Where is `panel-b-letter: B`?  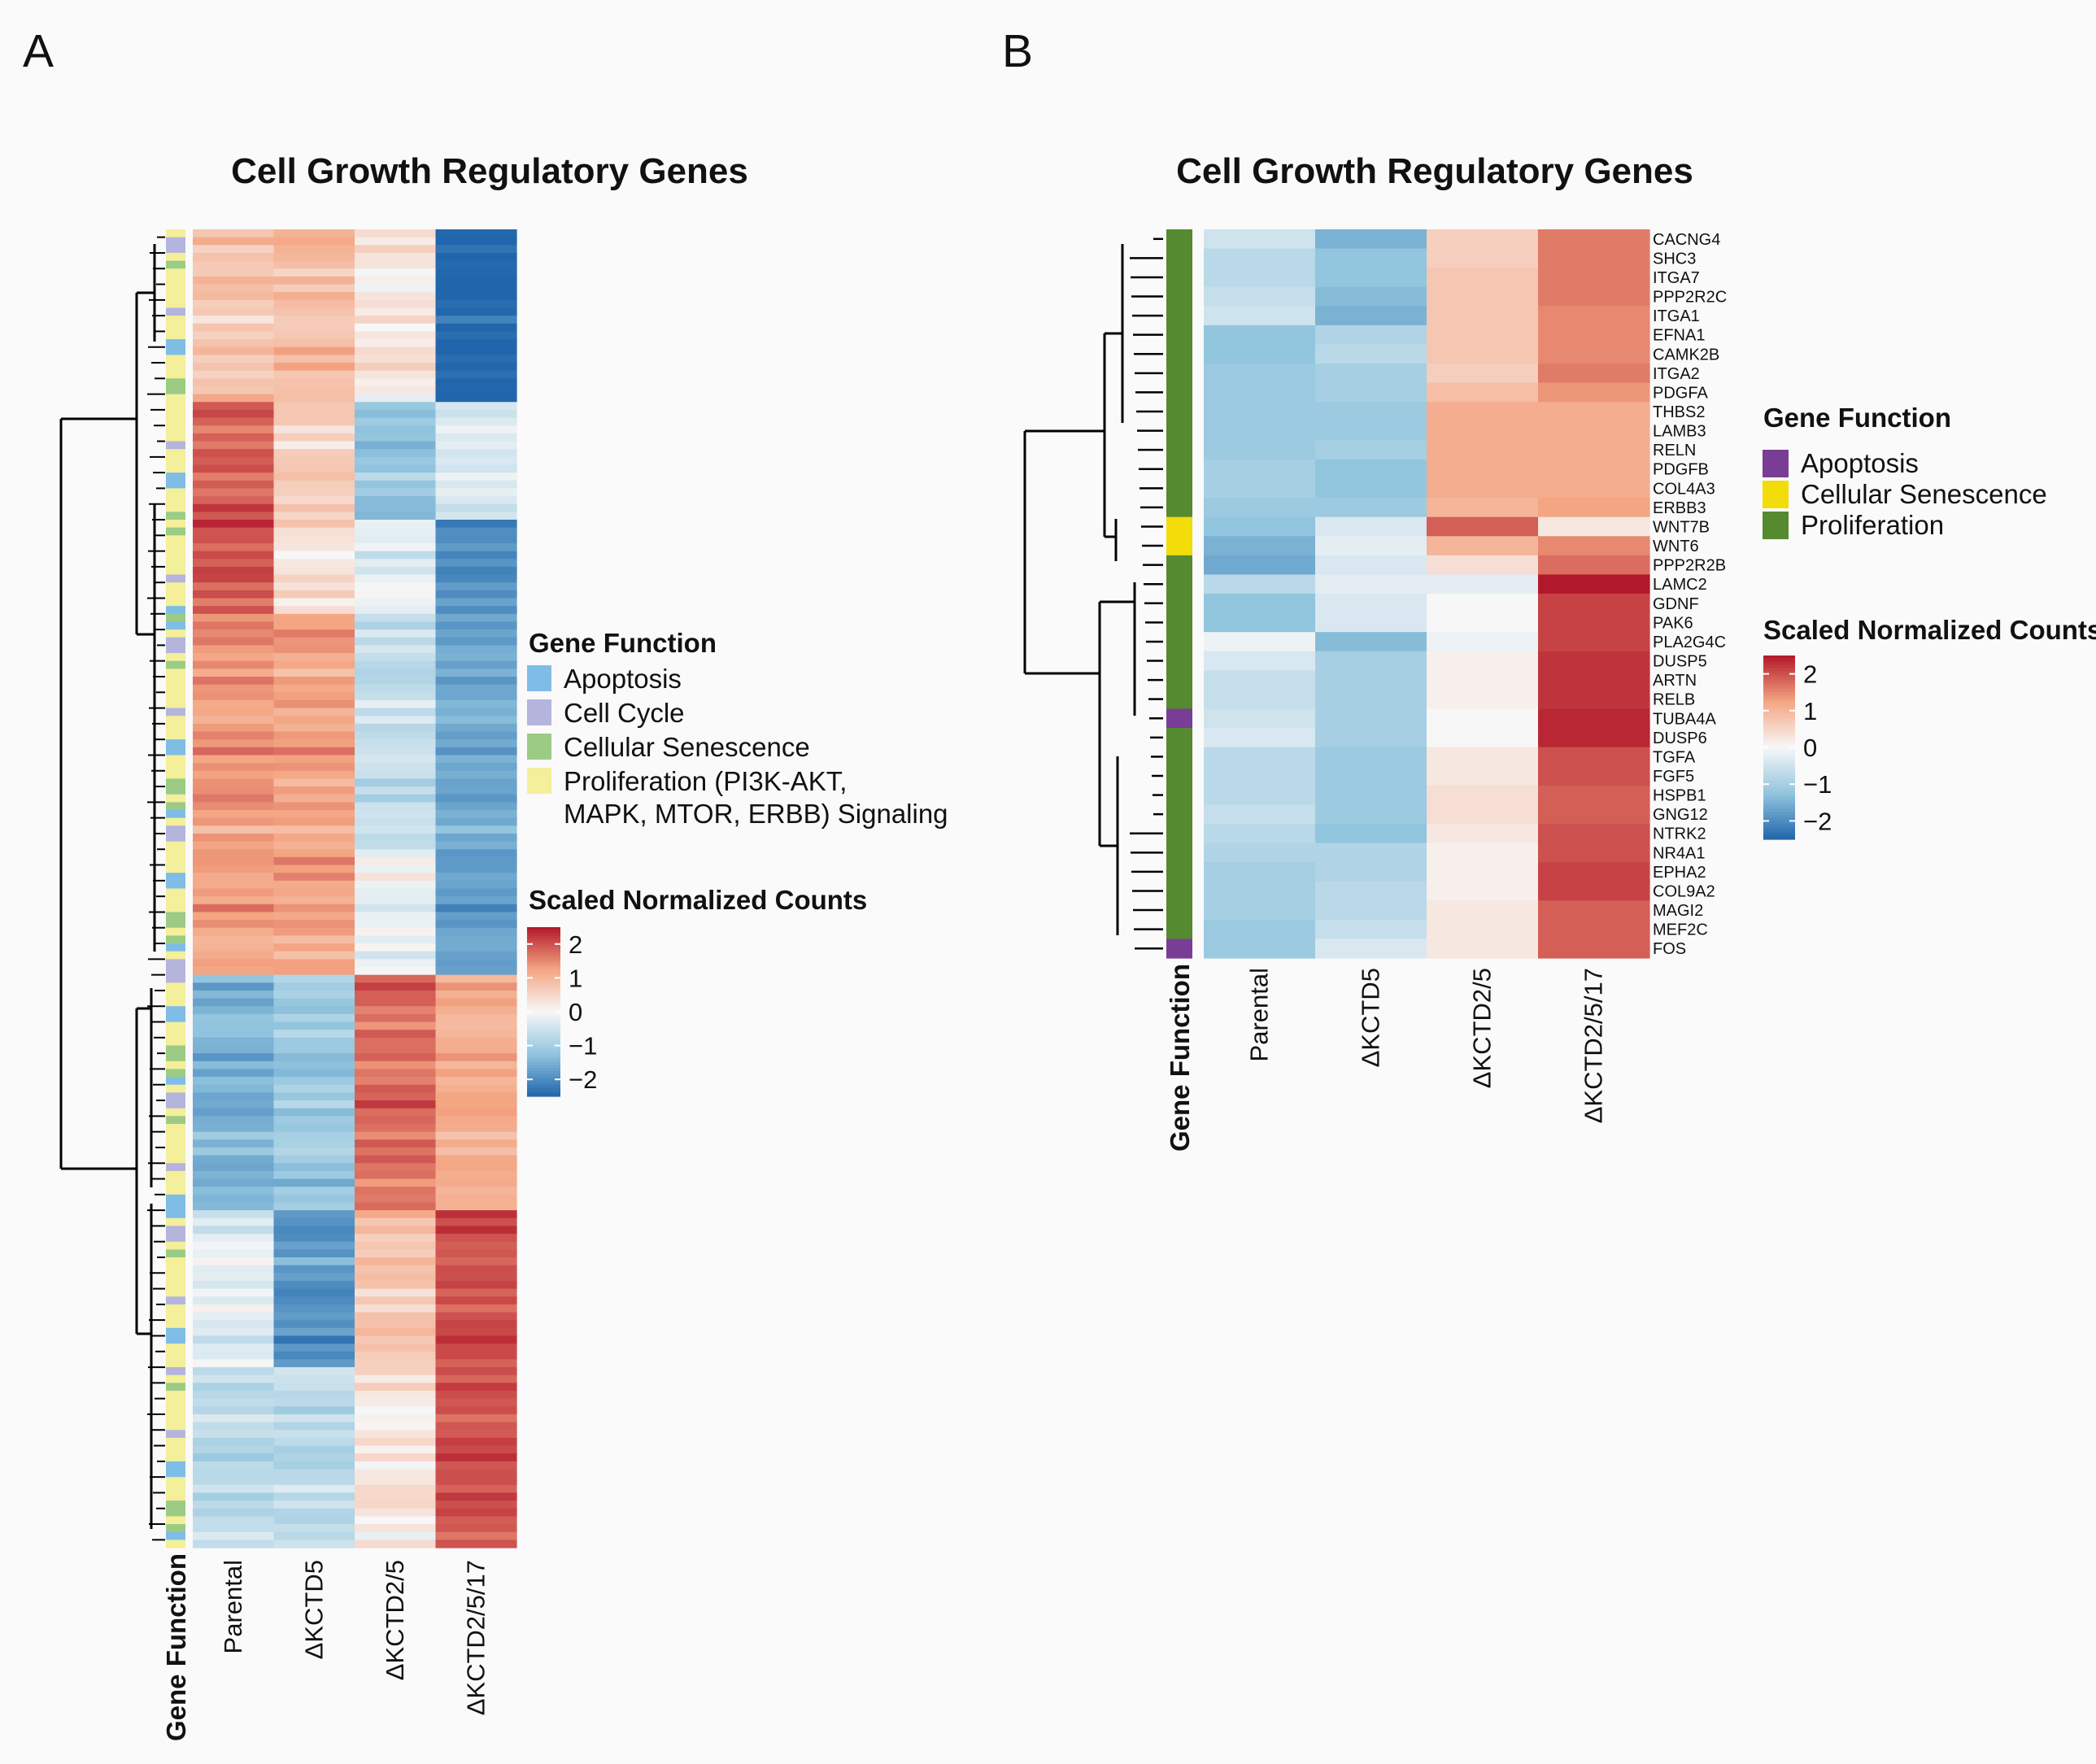
panel-b-letter: B is located at coordinates (1017, 51).